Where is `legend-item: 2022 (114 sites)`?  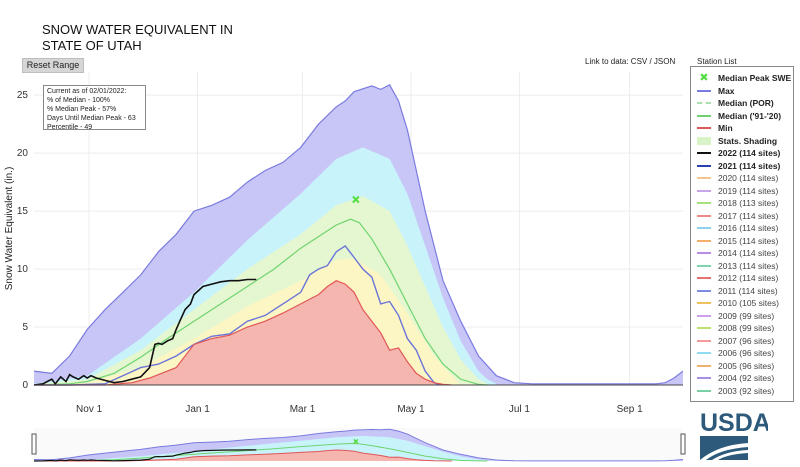
legend-item: 2022 (114 sites) is located at coordinates (742, 153).